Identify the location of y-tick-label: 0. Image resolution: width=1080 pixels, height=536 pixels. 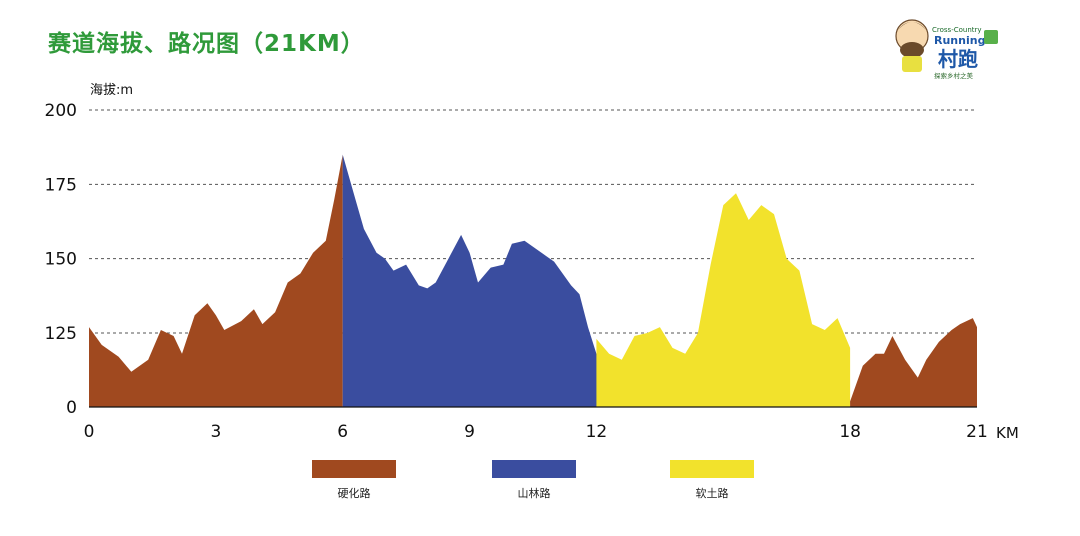
(71, 408).